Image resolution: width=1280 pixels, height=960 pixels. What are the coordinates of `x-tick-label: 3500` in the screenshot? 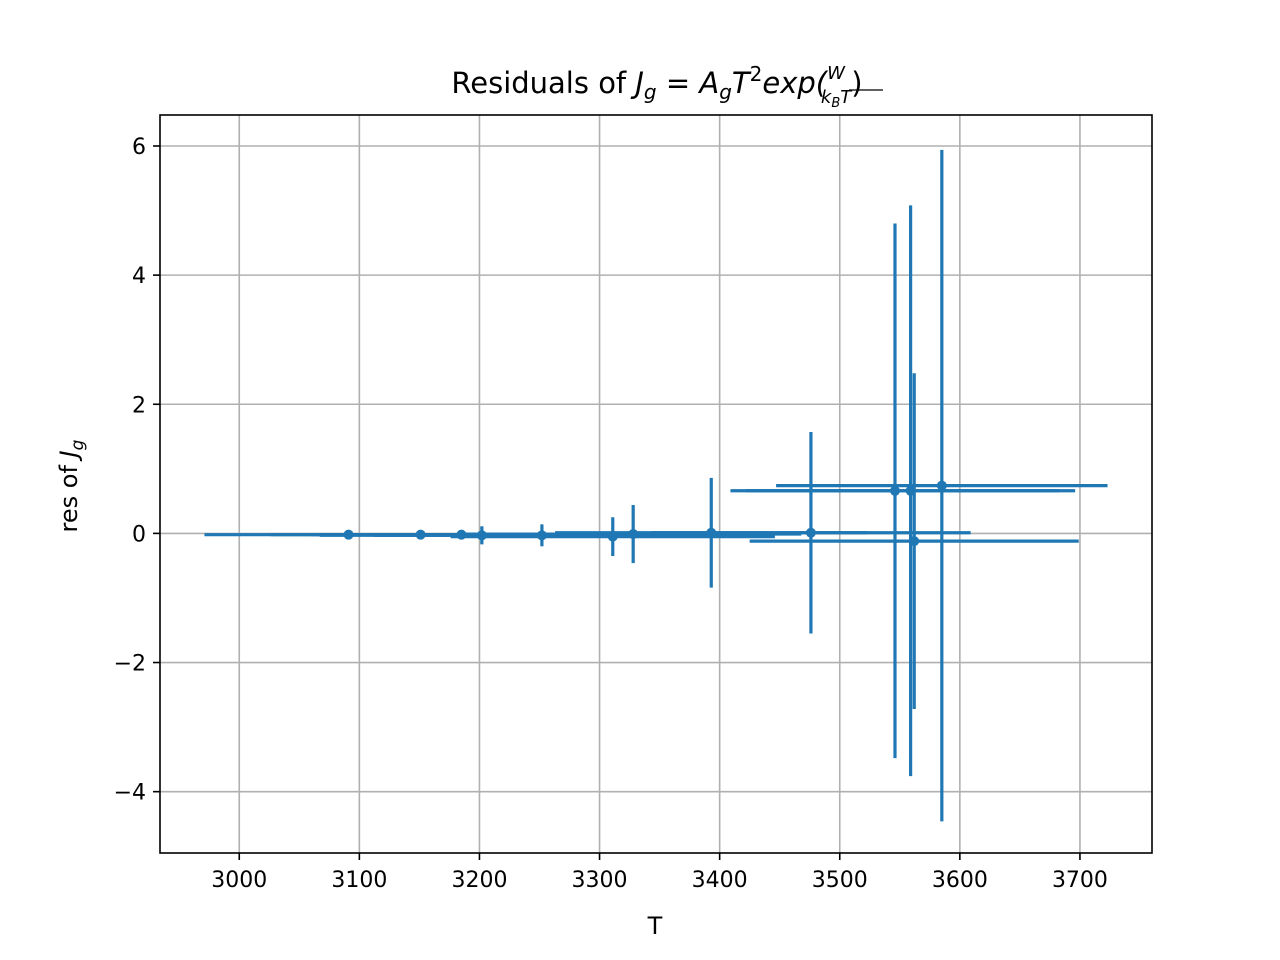 It's located at (840, 880).